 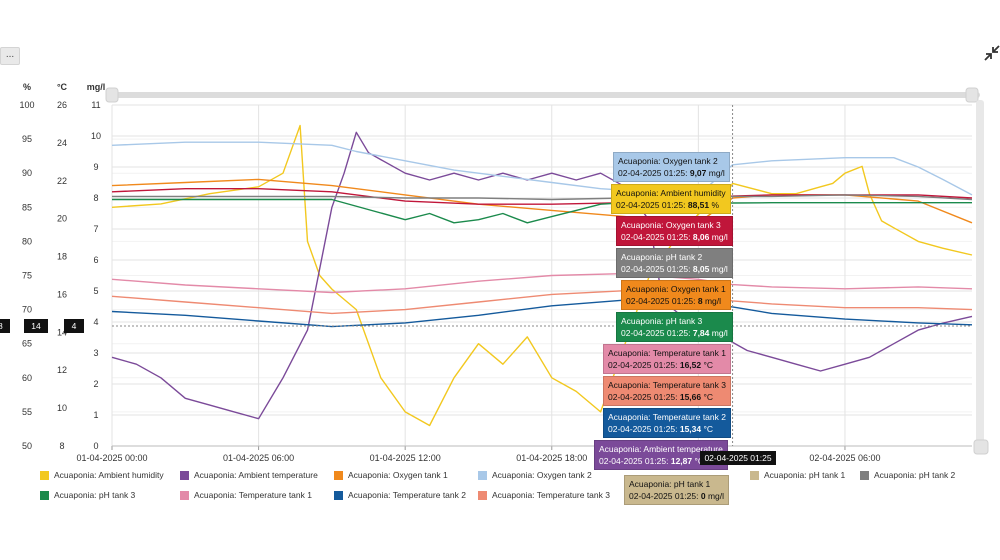 I want to click on tooltip-value: 9,07, so click(x=698, y=173).